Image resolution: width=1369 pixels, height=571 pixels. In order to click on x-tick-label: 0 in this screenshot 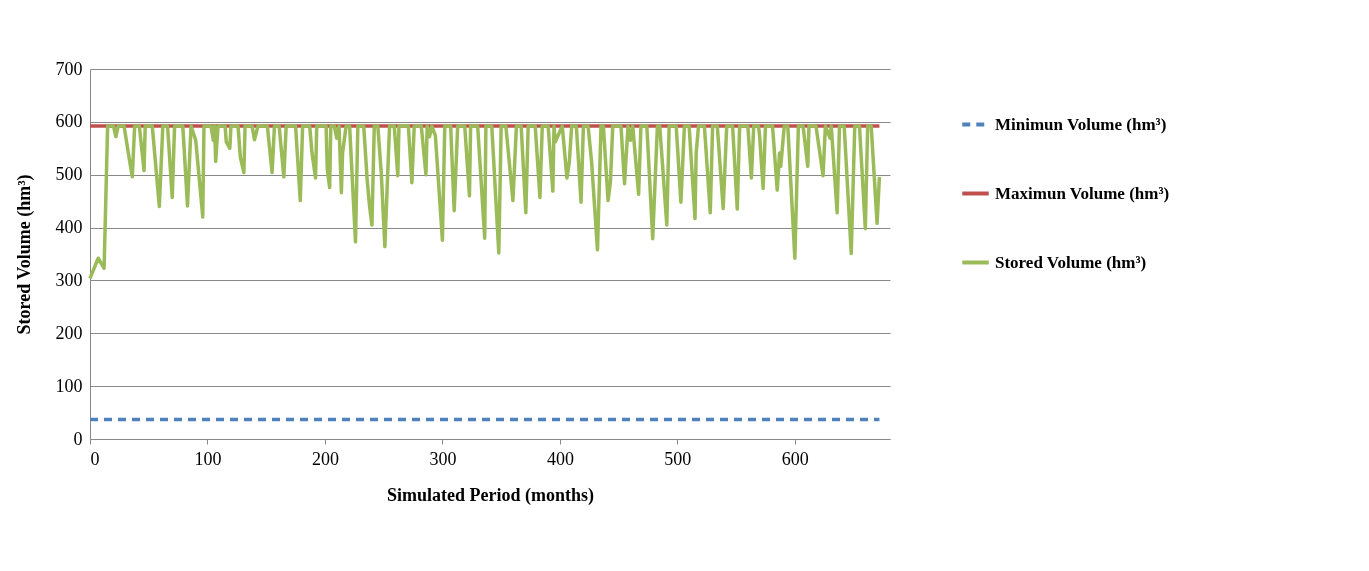, I will do `click(95, 458)`.